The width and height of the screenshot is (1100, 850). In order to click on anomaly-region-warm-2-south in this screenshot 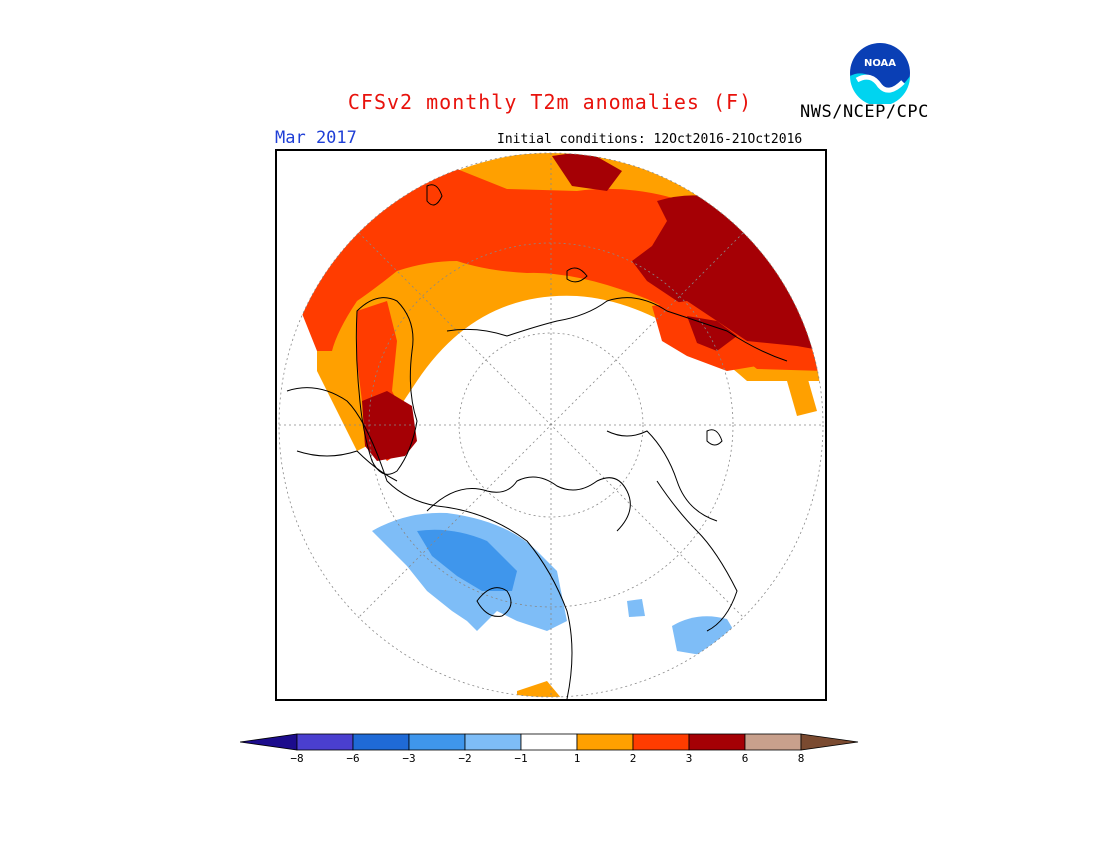, I will do `click(539, 689)`.